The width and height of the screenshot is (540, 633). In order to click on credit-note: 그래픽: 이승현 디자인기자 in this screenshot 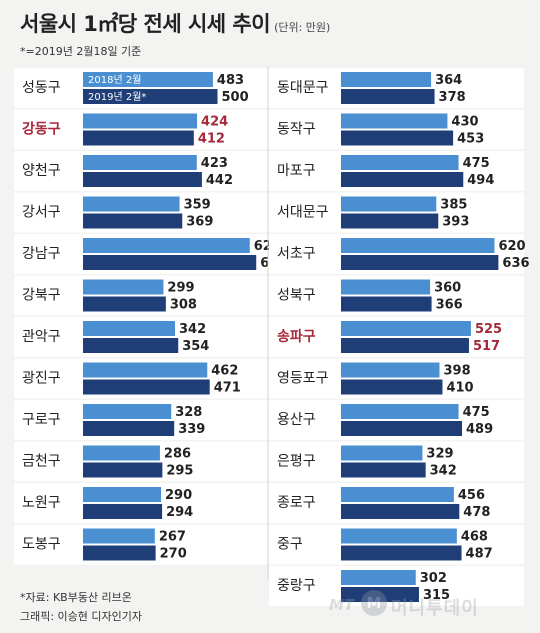, I will do `click(81, 616)`.